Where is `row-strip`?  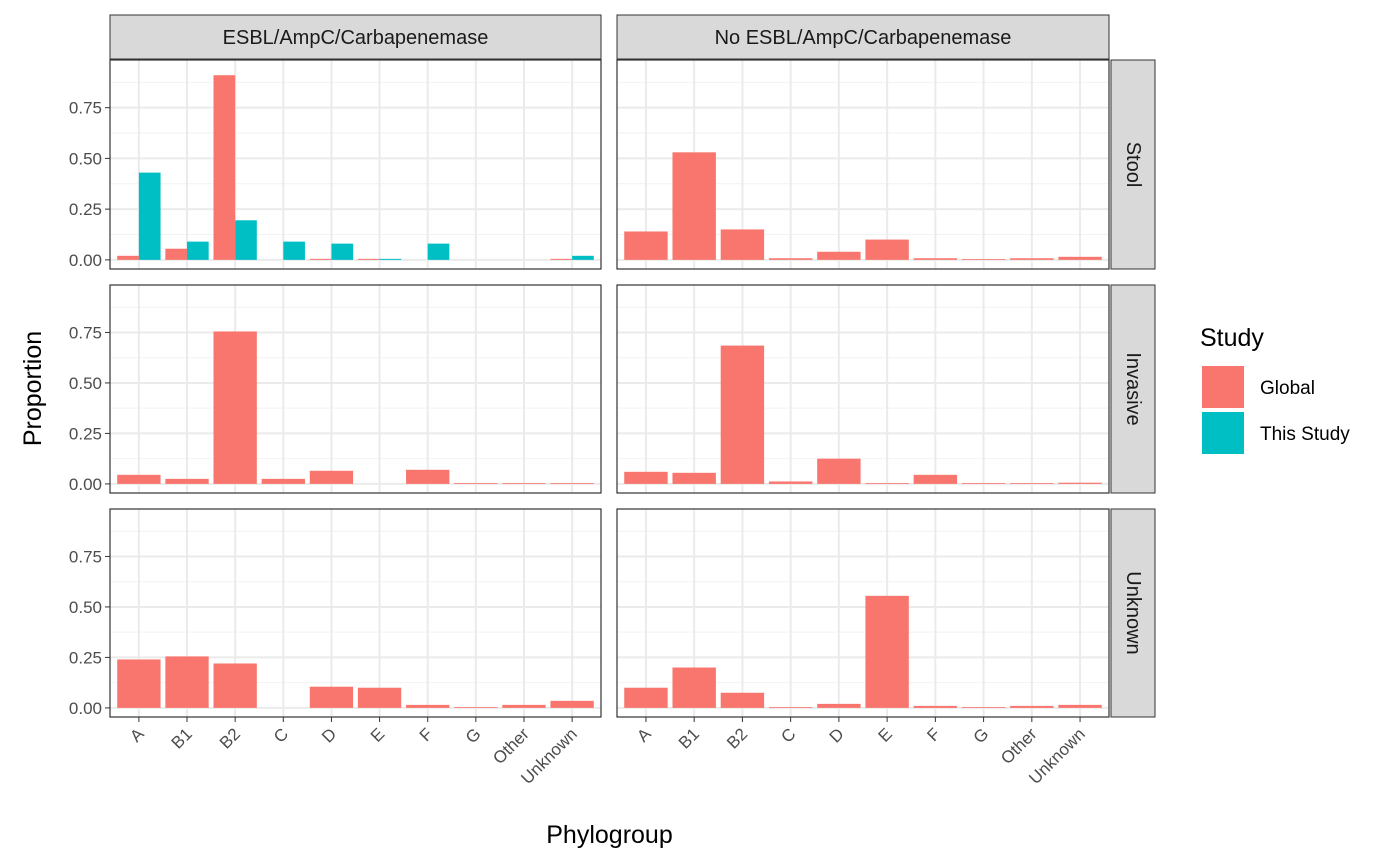
row-strip is located at coordinates (1133, 613).